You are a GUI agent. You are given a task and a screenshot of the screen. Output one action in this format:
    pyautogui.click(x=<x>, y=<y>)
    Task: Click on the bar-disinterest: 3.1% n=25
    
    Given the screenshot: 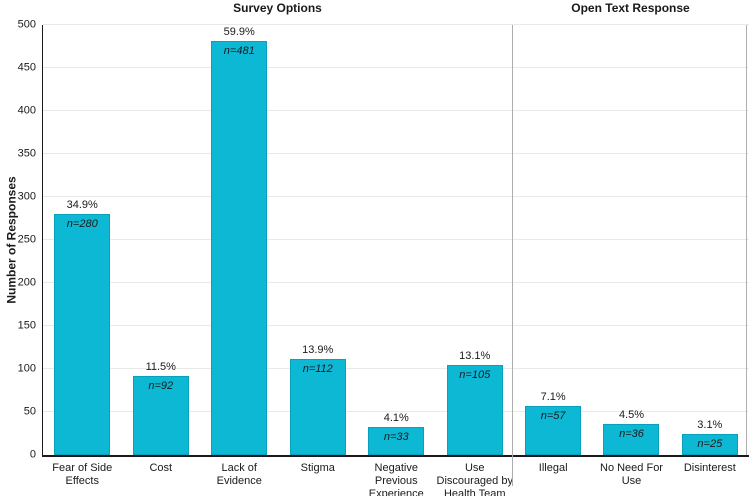 What is the action you would take?
    pyautogui.click(x=709, y=437)
    